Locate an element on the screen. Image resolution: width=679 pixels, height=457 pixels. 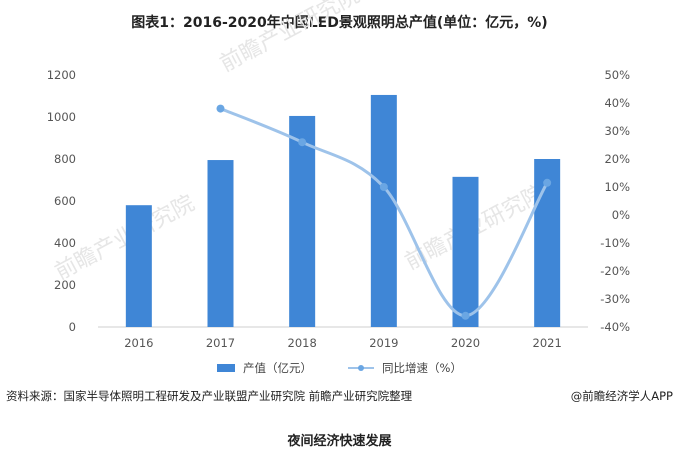
right-tick-label: -20% is located at coordinates (615, 271).